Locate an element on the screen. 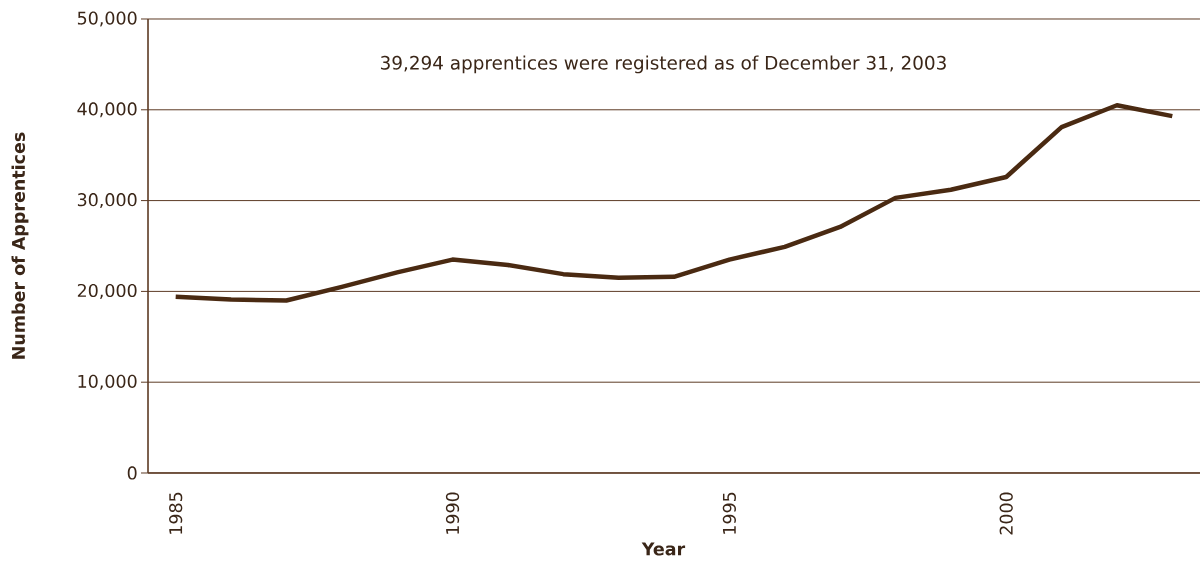 The width and height of the screenshot is (1200, 561). y-tick-label: 30,000 is located at coordinates (107, 201).